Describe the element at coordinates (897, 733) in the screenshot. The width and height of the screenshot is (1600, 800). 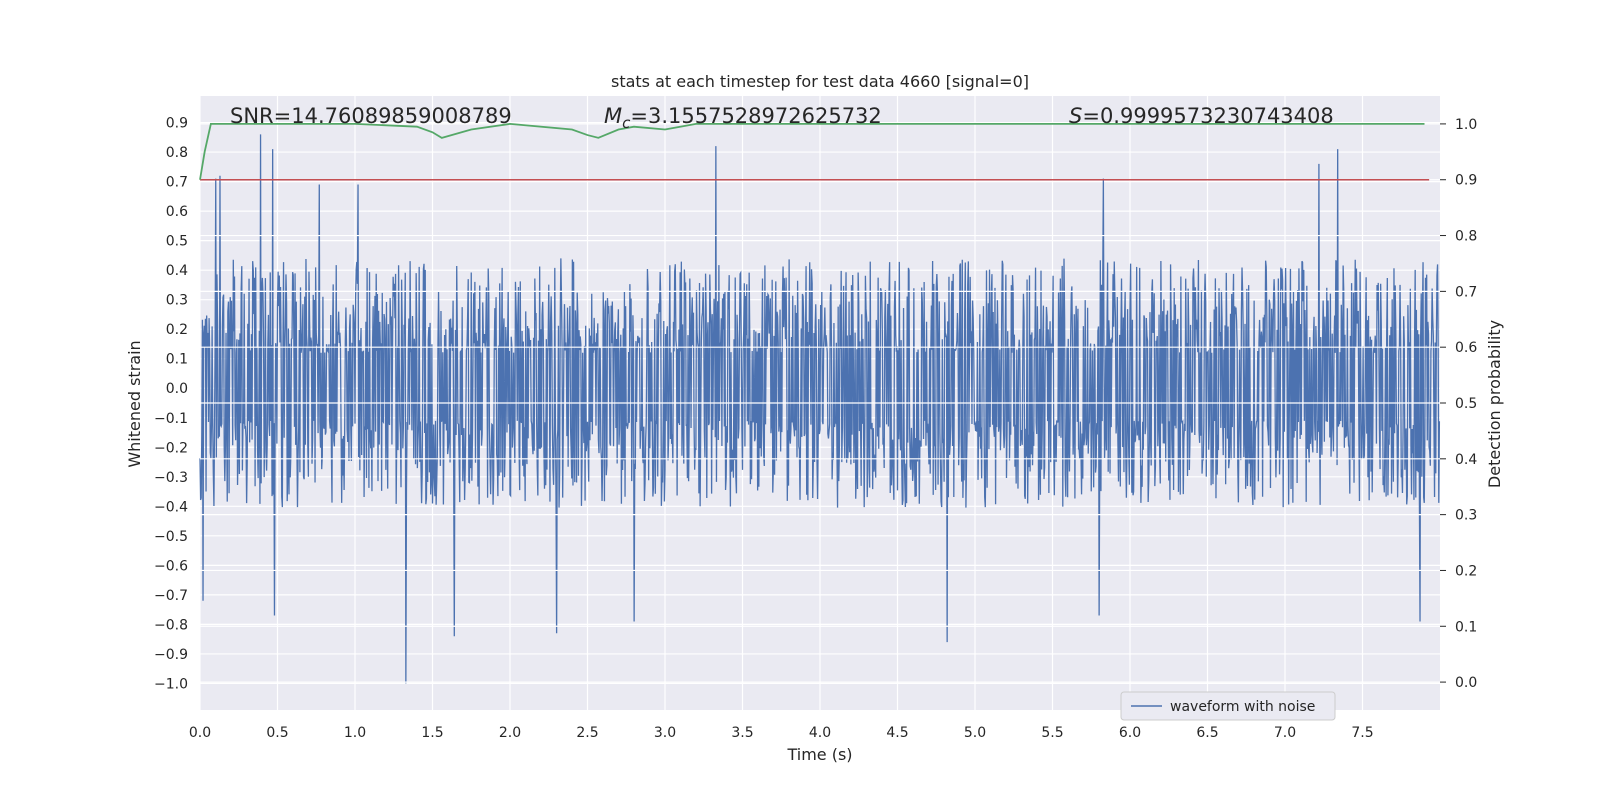
I see `x-tick-label: 4.5` at that location.